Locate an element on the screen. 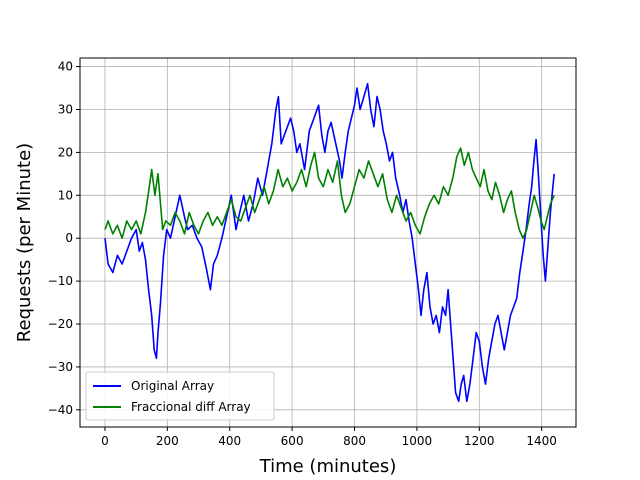  y-tick-label: 40 is located at coordinates (65, 67).